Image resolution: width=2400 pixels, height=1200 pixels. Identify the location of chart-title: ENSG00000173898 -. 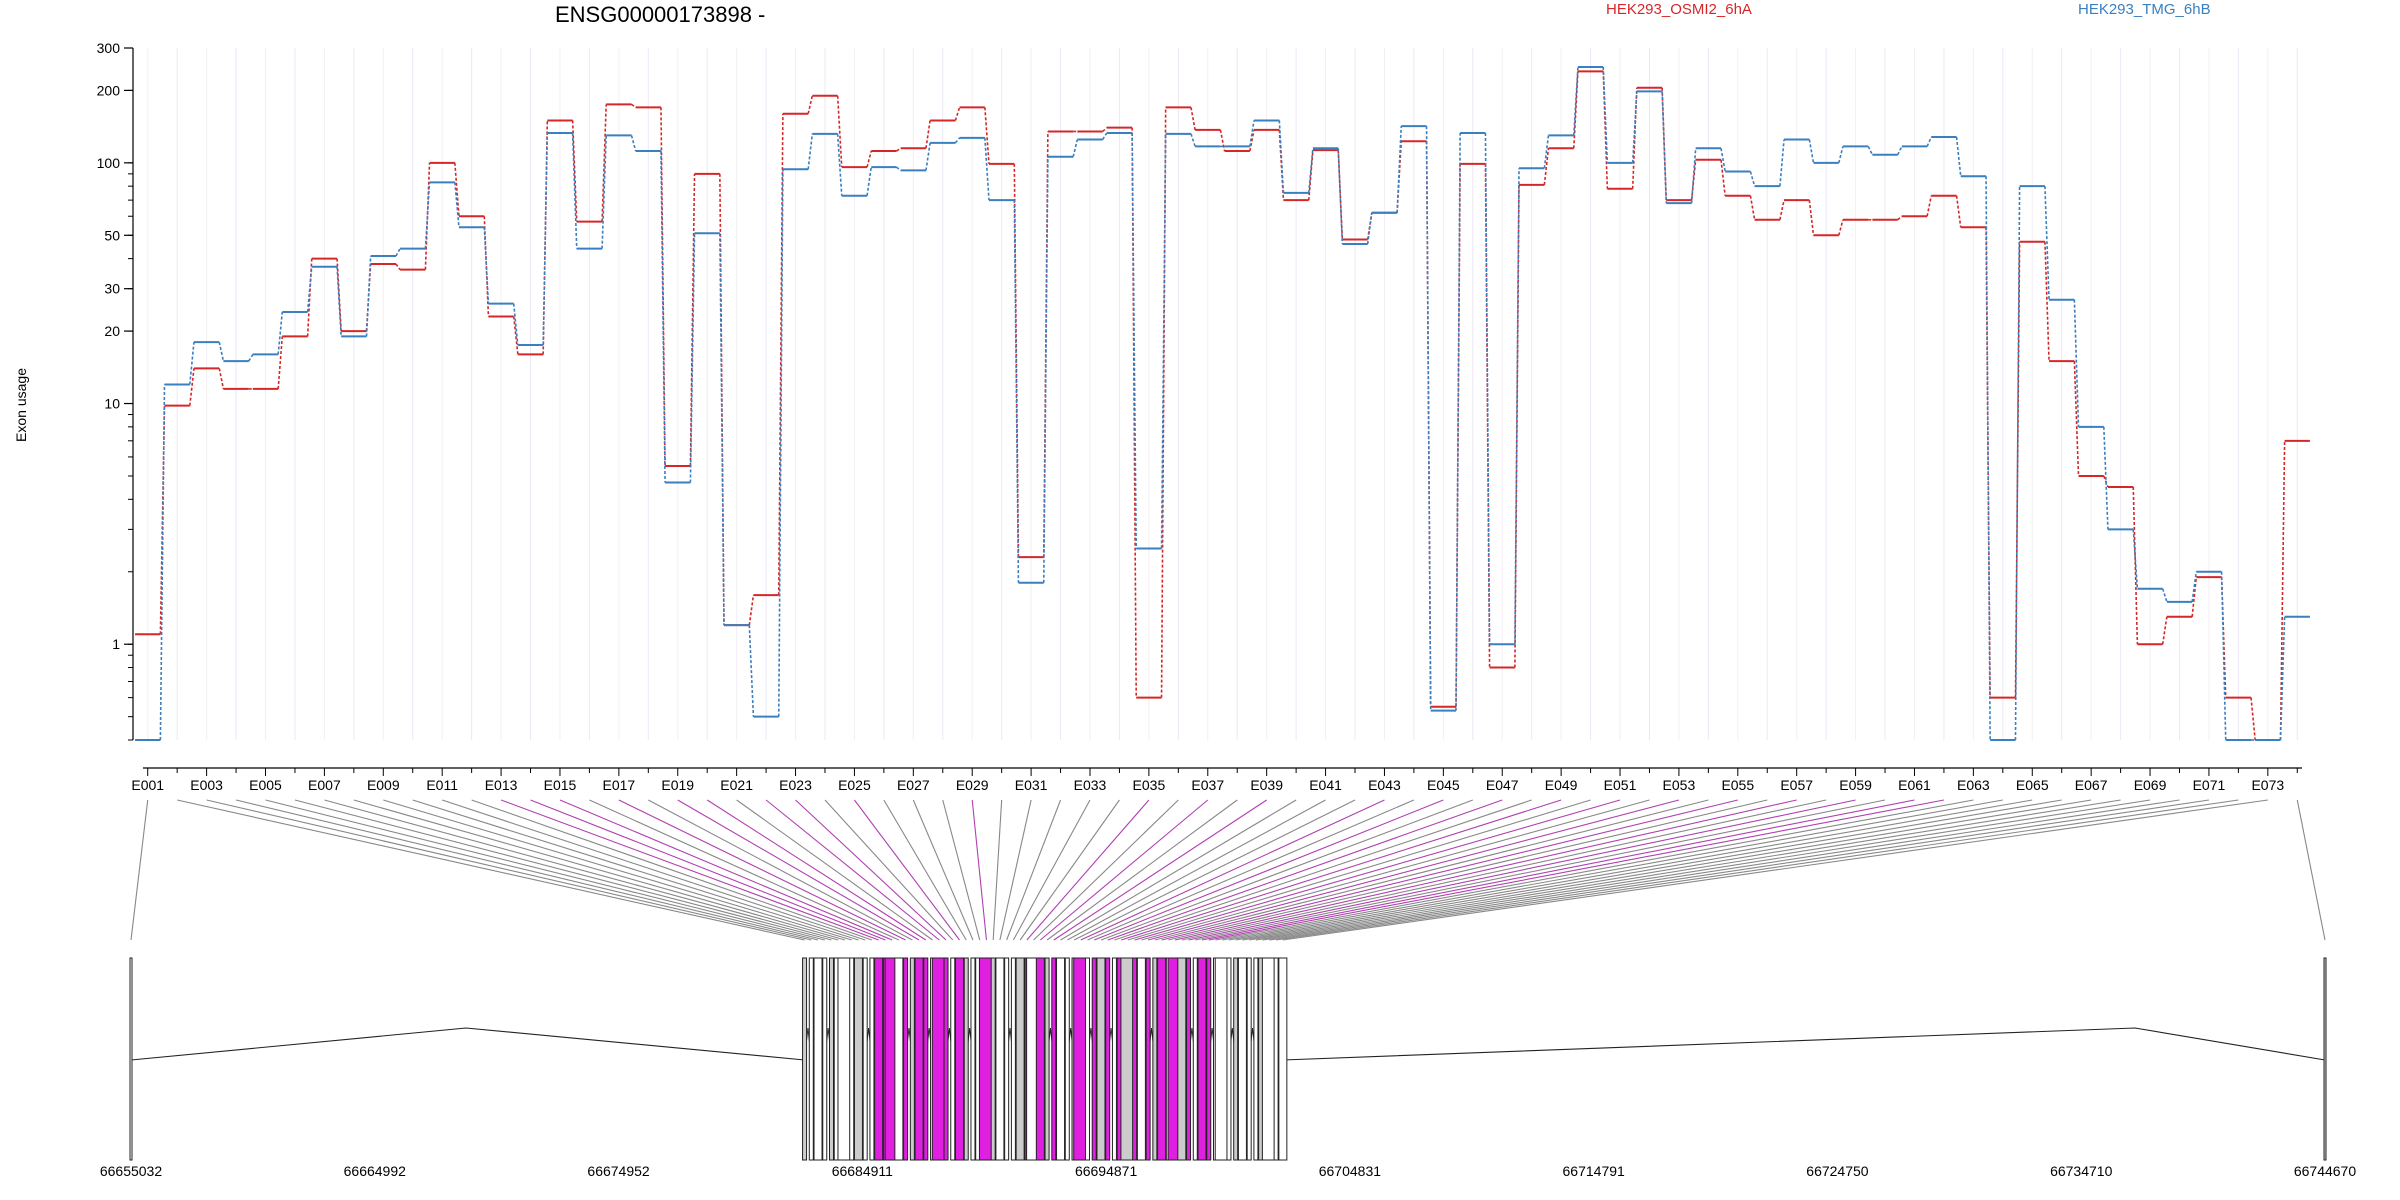
(660, 14).